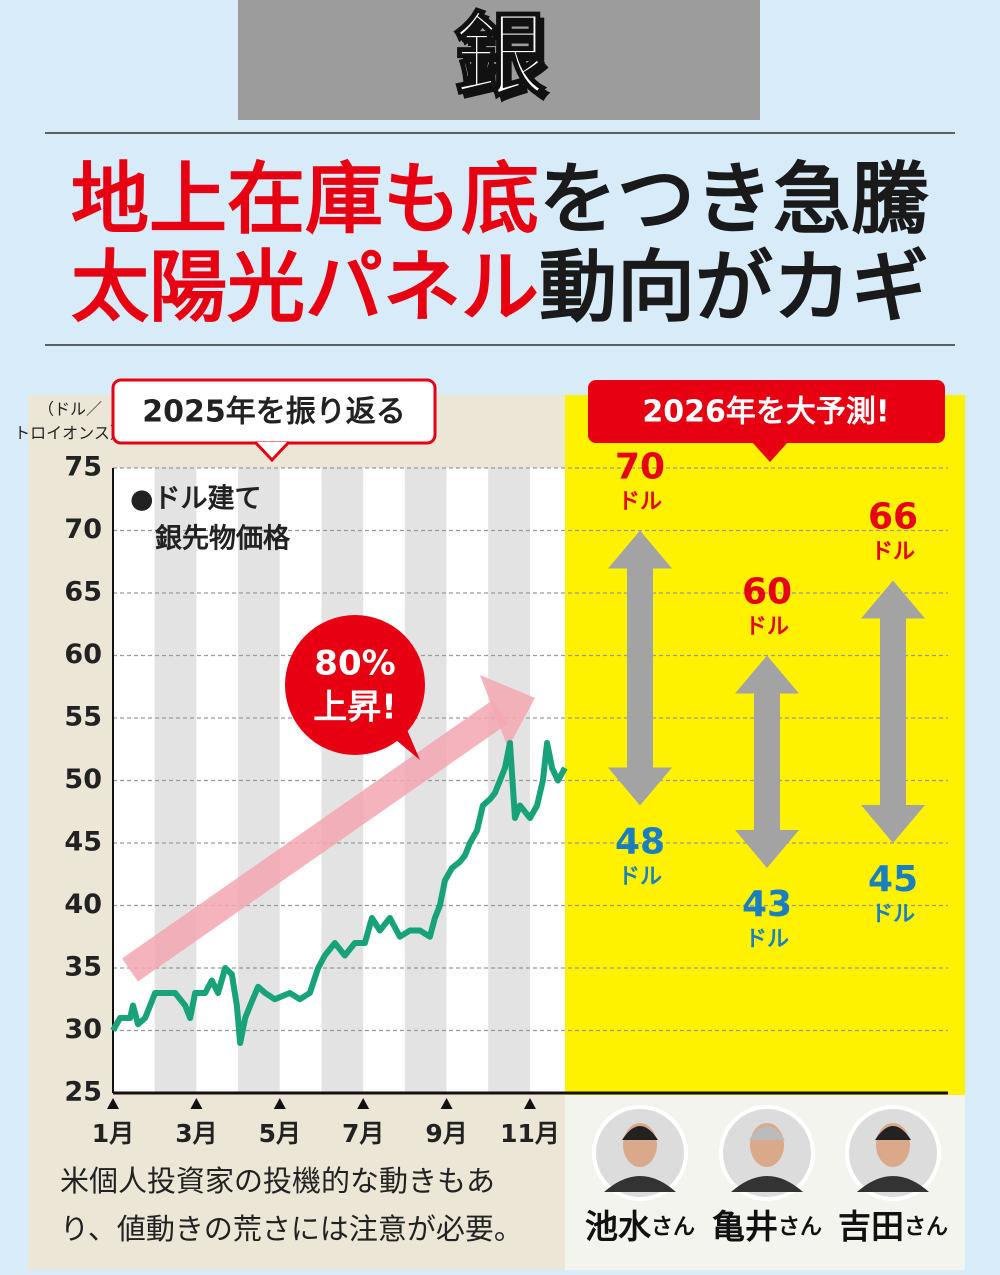  Describe the element at coordinates (83, 967) in the screenshot. I see `y-tick-label: 35` at that location.